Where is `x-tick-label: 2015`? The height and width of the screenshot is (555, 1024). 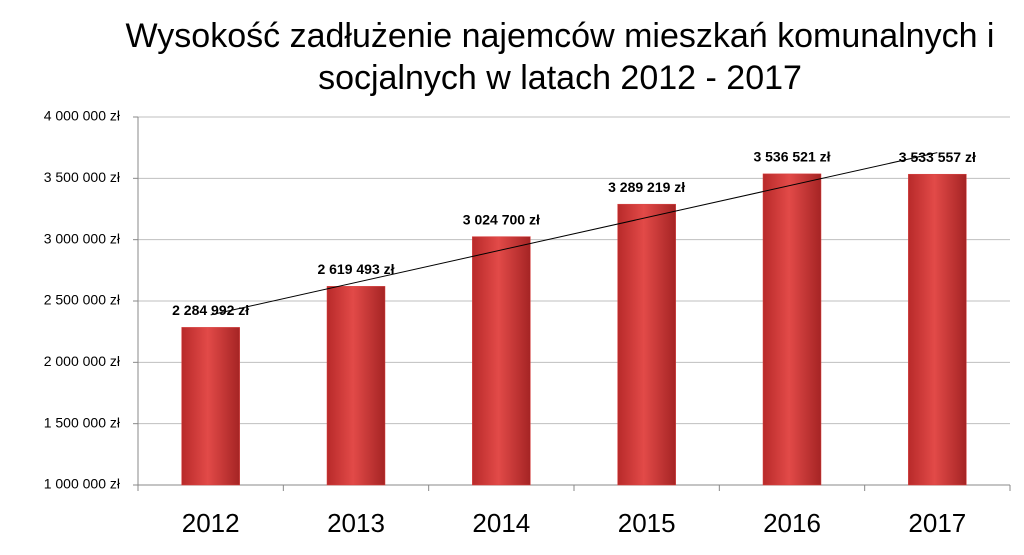
x-tick-label: 2015 is located at coordinates (647, 523).